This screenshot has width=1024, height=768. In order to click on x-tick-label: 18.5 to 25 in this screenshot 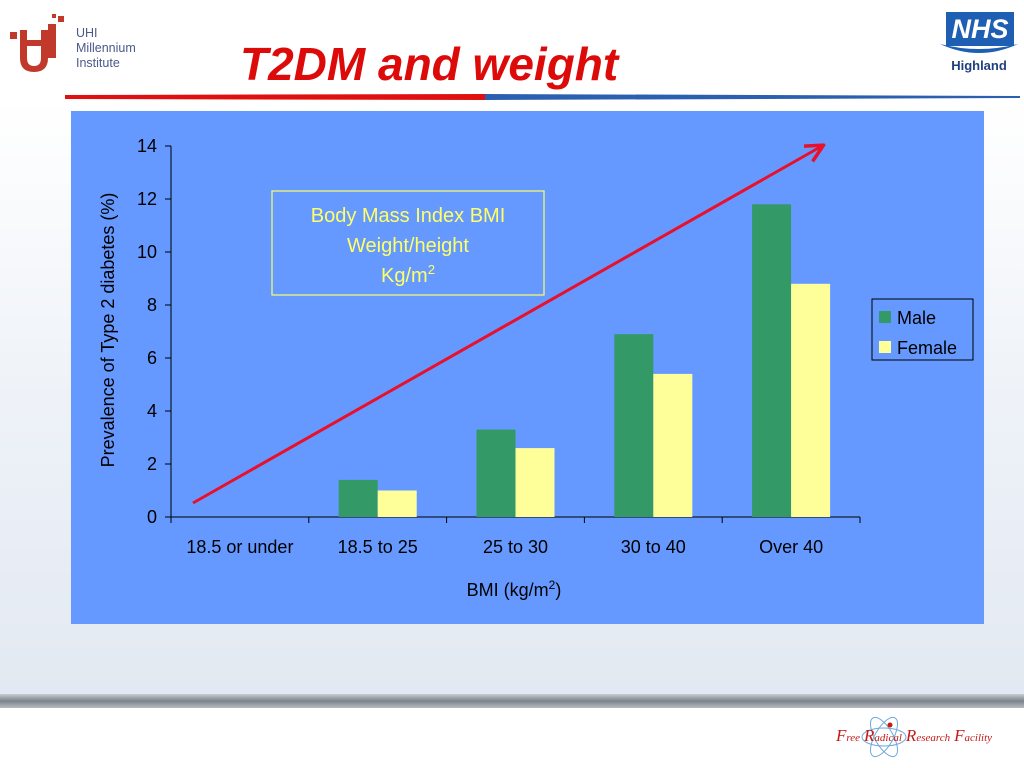, I will do `click(378, 547)`.